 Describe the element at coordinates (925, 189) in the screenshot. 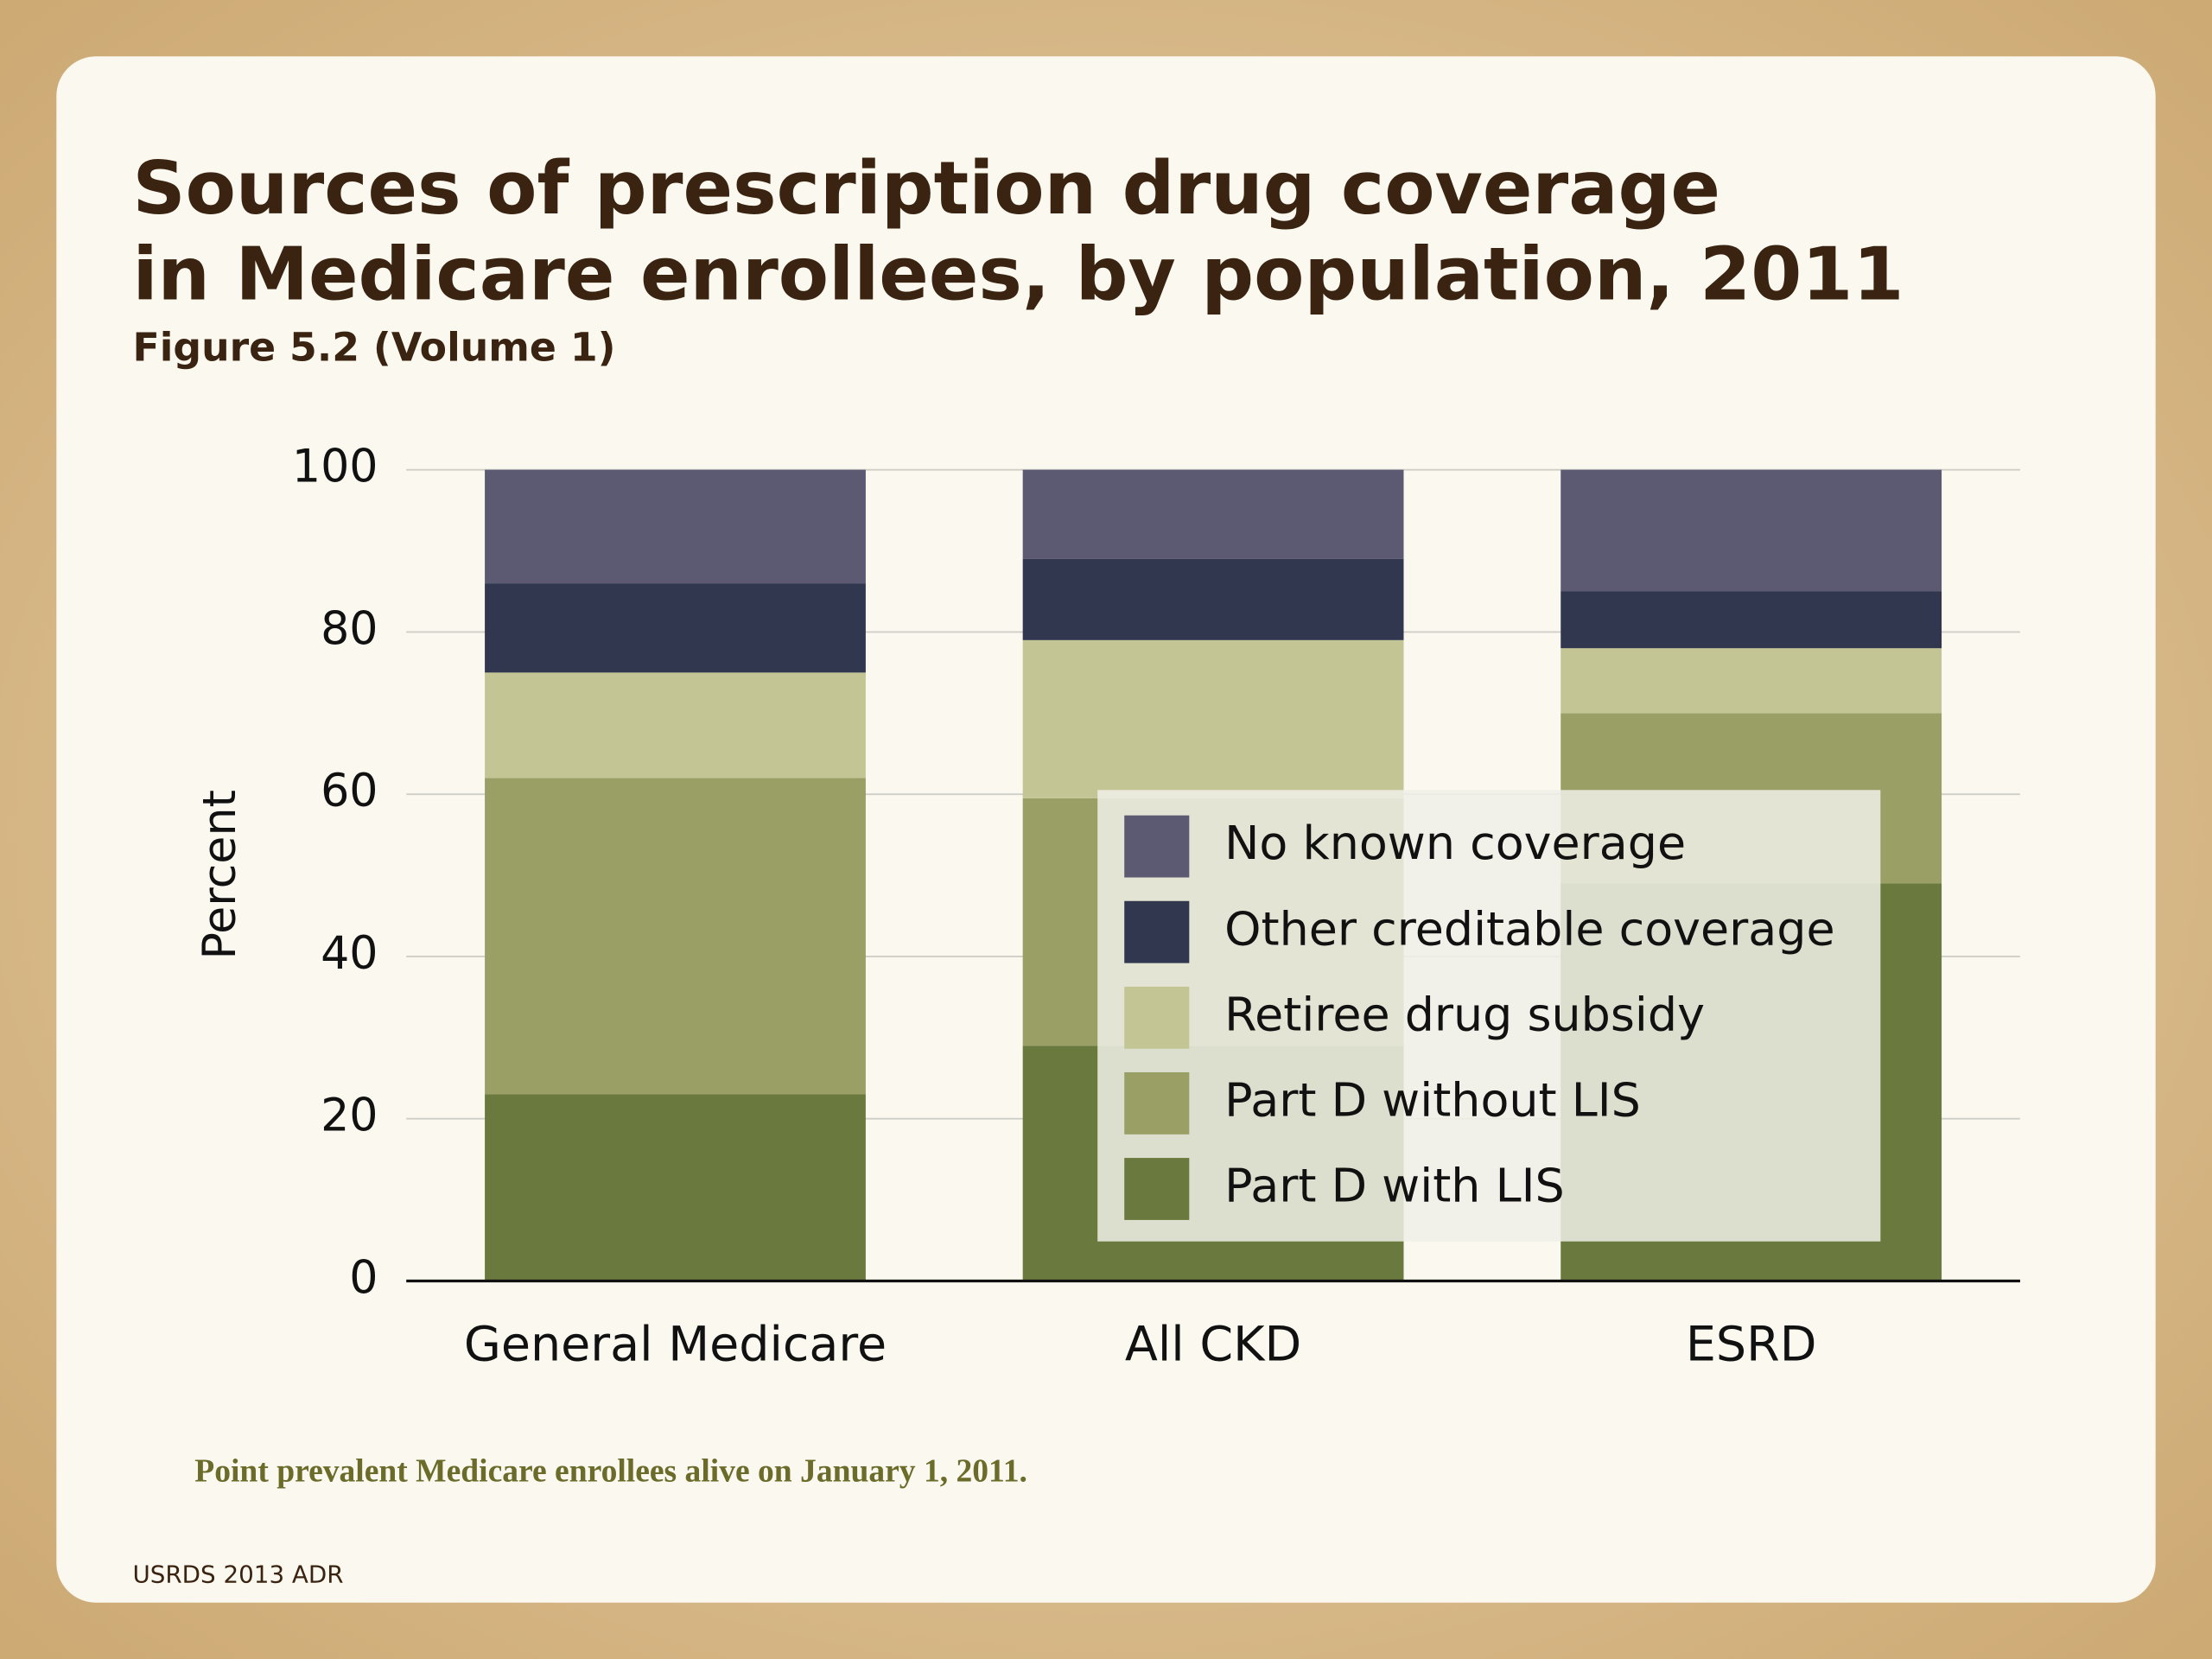

I see `chart-title: Sources of prescription drug coverage` at that location.